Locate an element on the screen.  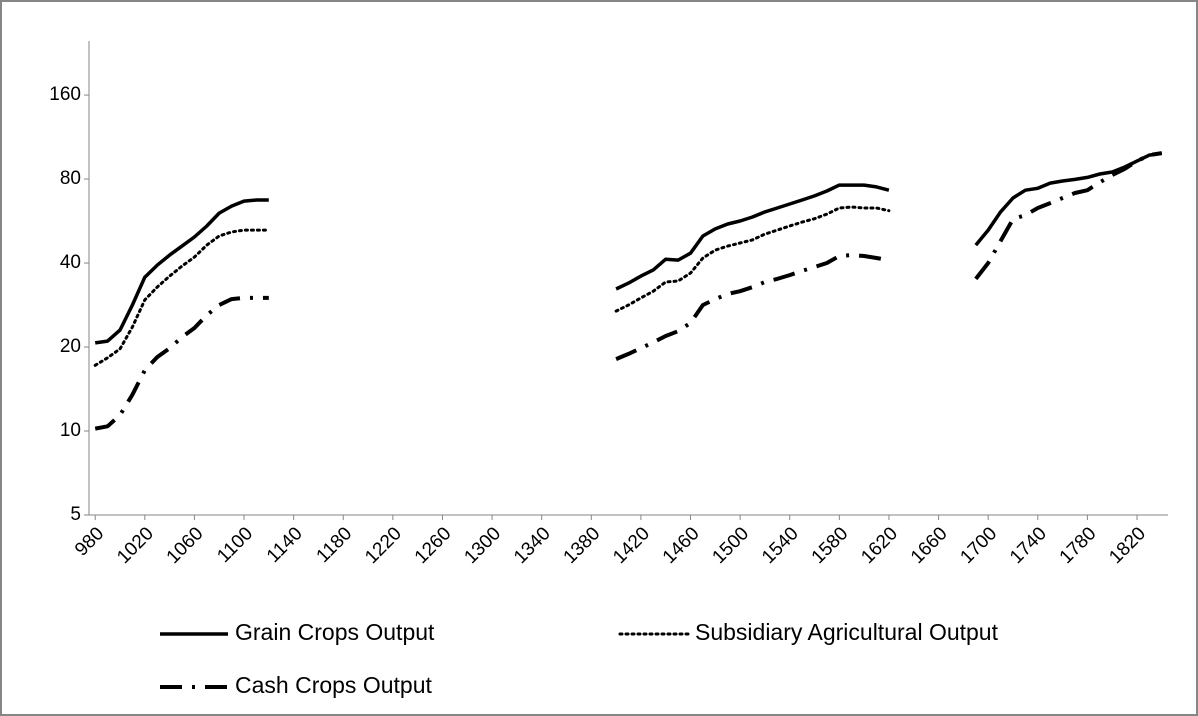
y-tick-label: 5 is located at coordinates (75, 514).